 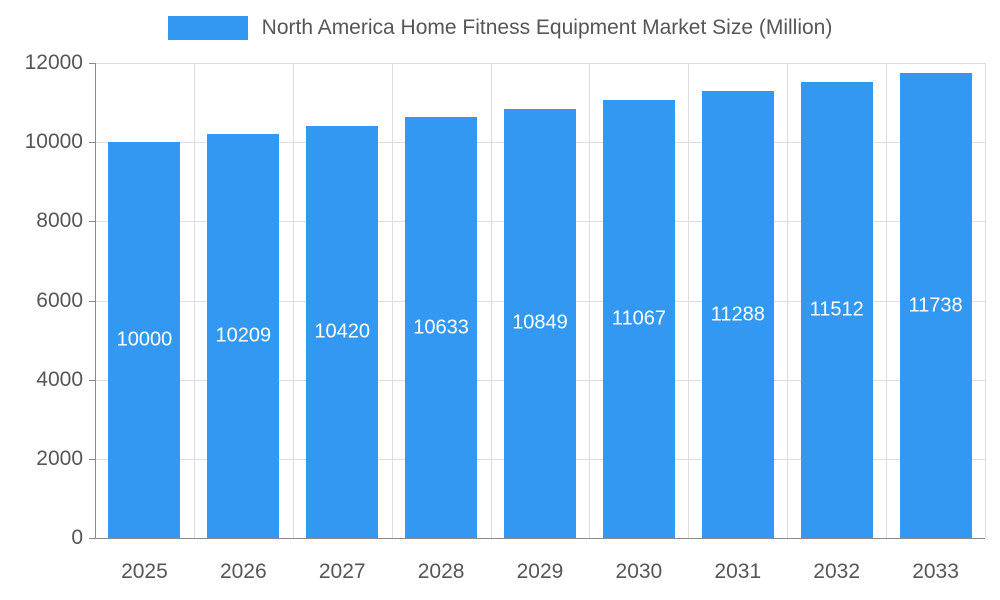 I want to click on y-axis-line, so click(x=95, y=300).